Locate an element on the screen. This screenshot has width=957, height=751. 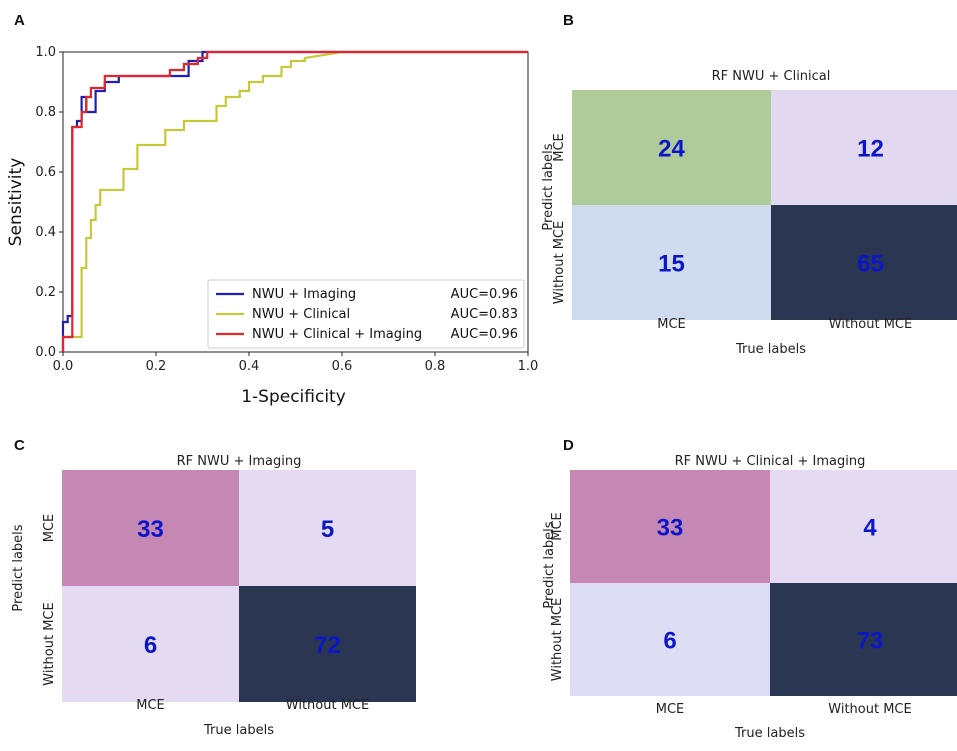
matrix-value: 24 is located at coordinates (671, 149).